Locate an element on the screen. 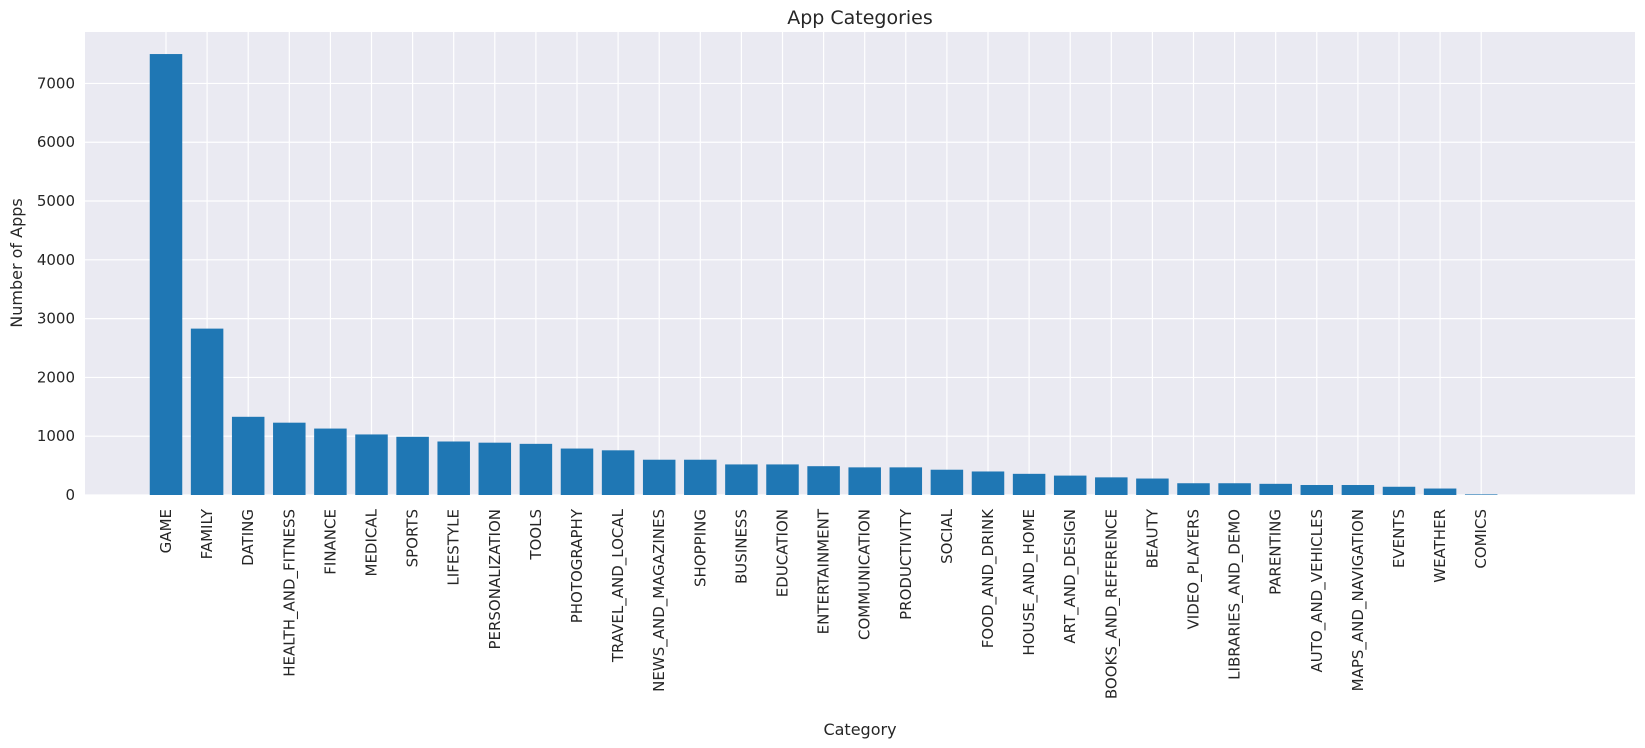 The width and height of the screenshot is (1645, 748). bar-maps-and-navigation is located at coordinates (1358, 490).